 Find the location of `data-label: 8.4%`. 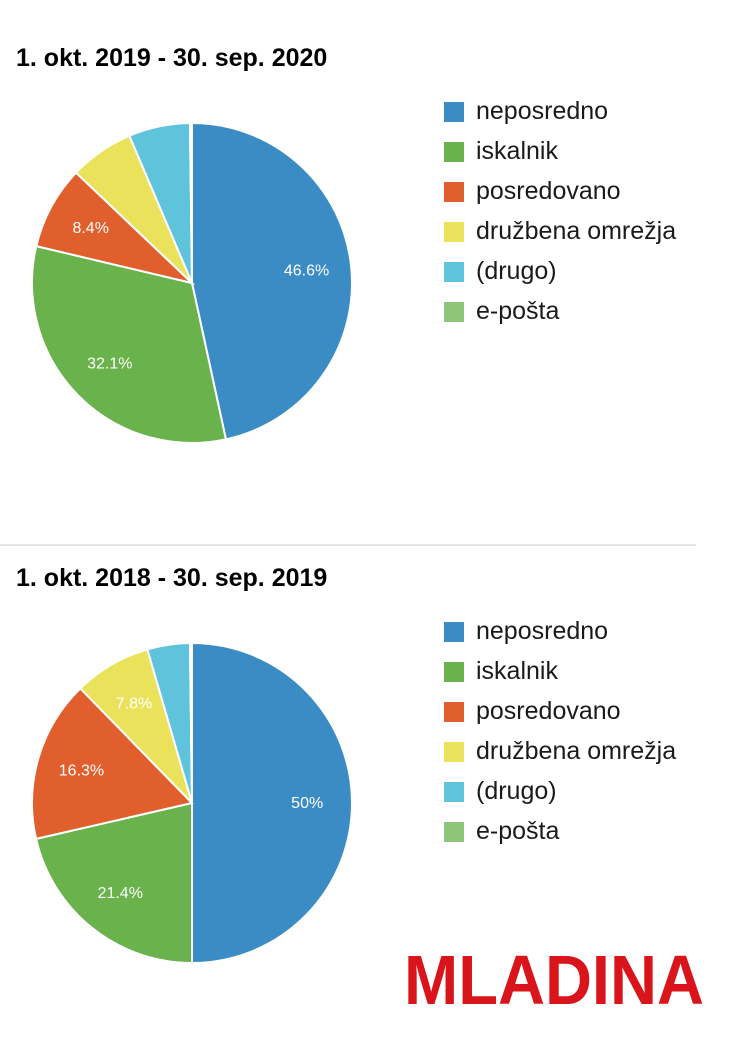

data-label: 8.4% is located at coordinates (90, 228).